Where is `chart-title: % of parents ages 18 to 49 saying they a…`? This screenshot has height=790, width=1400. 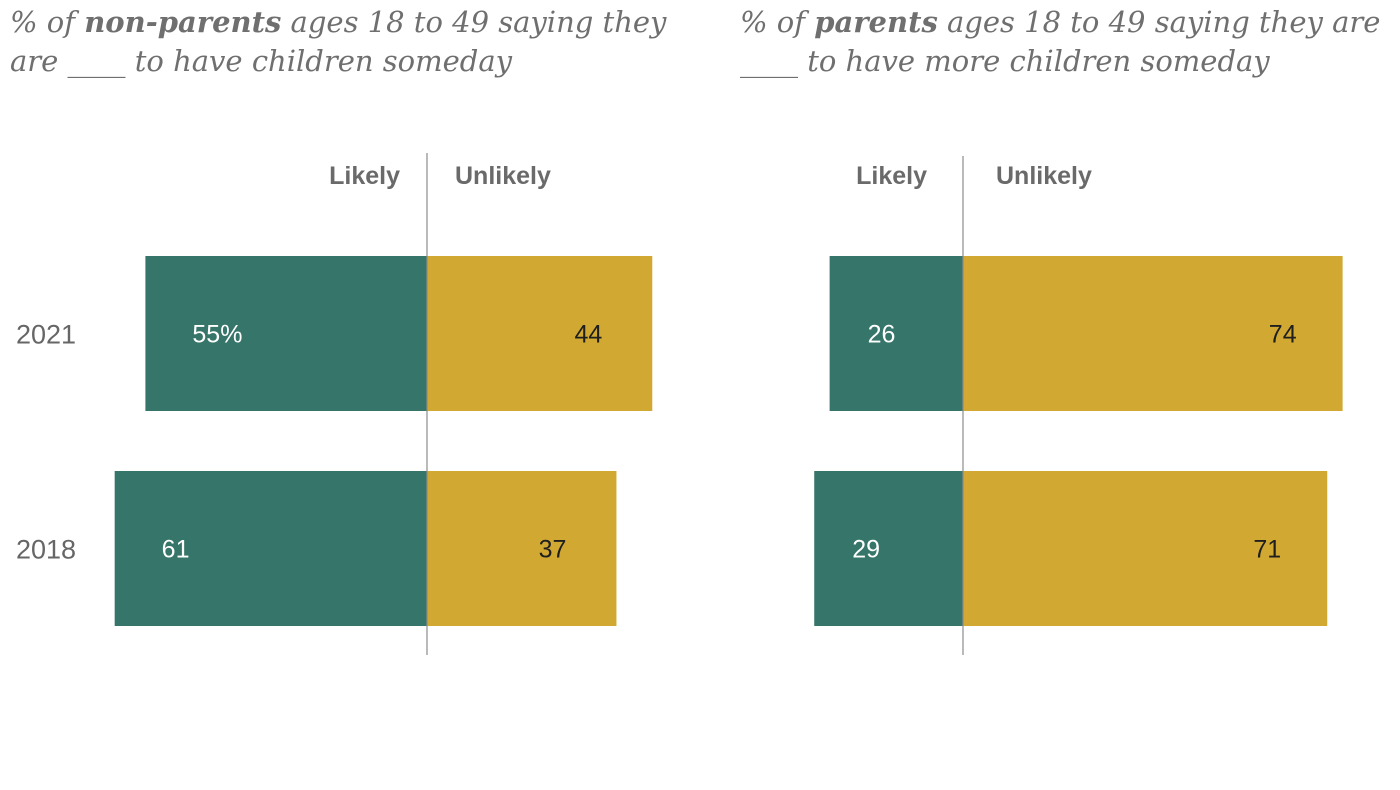 chart-title: % of parents ages 18 to 49 saying they a… is located at coordinates (1060, 42).